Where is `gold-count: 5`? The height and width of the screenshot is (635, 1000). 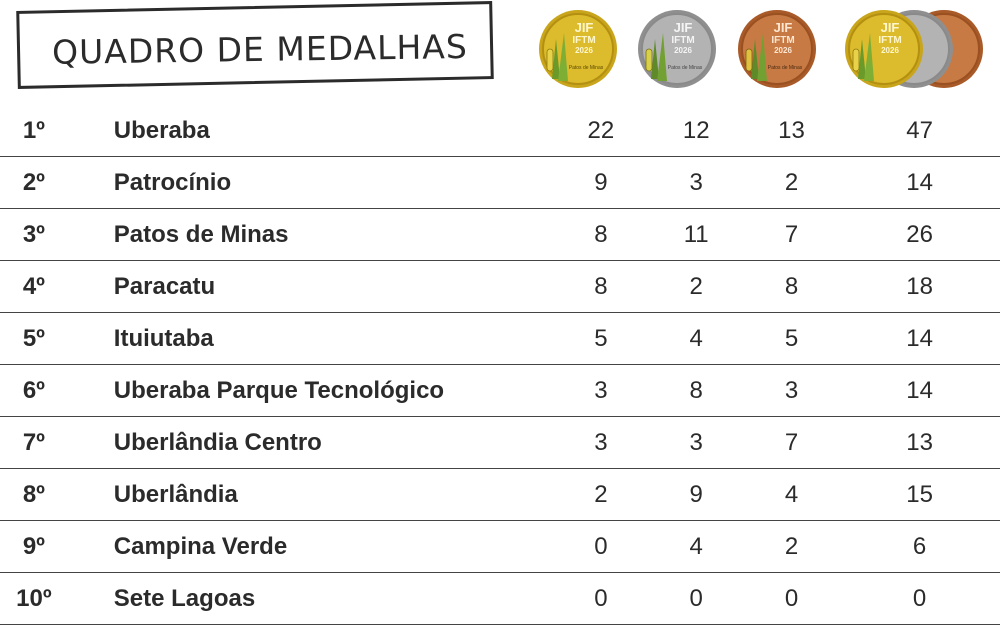
gold-count: 5 is located at coordinates (601, 338).